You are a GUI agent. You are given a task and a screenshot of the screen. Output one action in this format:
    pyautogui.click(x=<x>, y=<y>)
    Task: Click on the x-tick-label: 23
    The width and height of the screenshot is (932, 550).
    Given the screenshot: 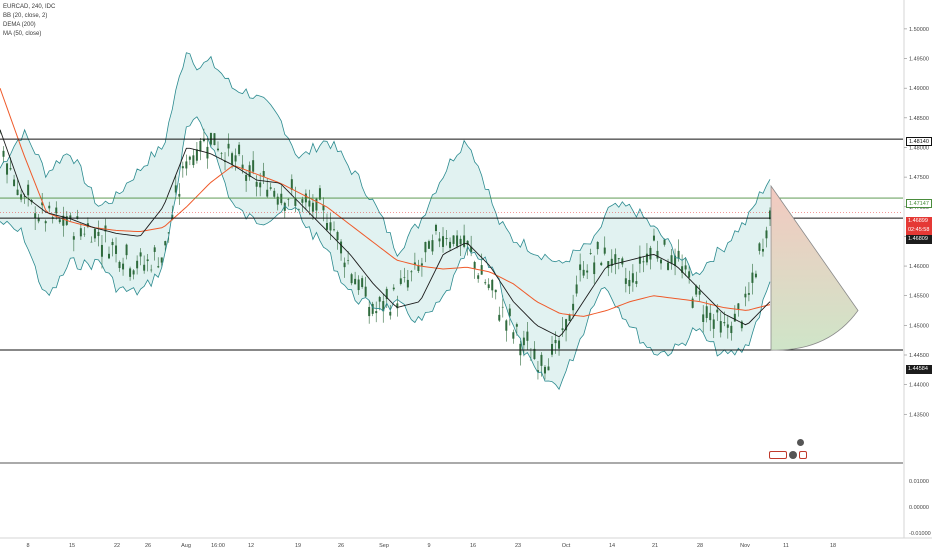 What is the action you would take?
    pyautogui.click(x=518, y=546)
    